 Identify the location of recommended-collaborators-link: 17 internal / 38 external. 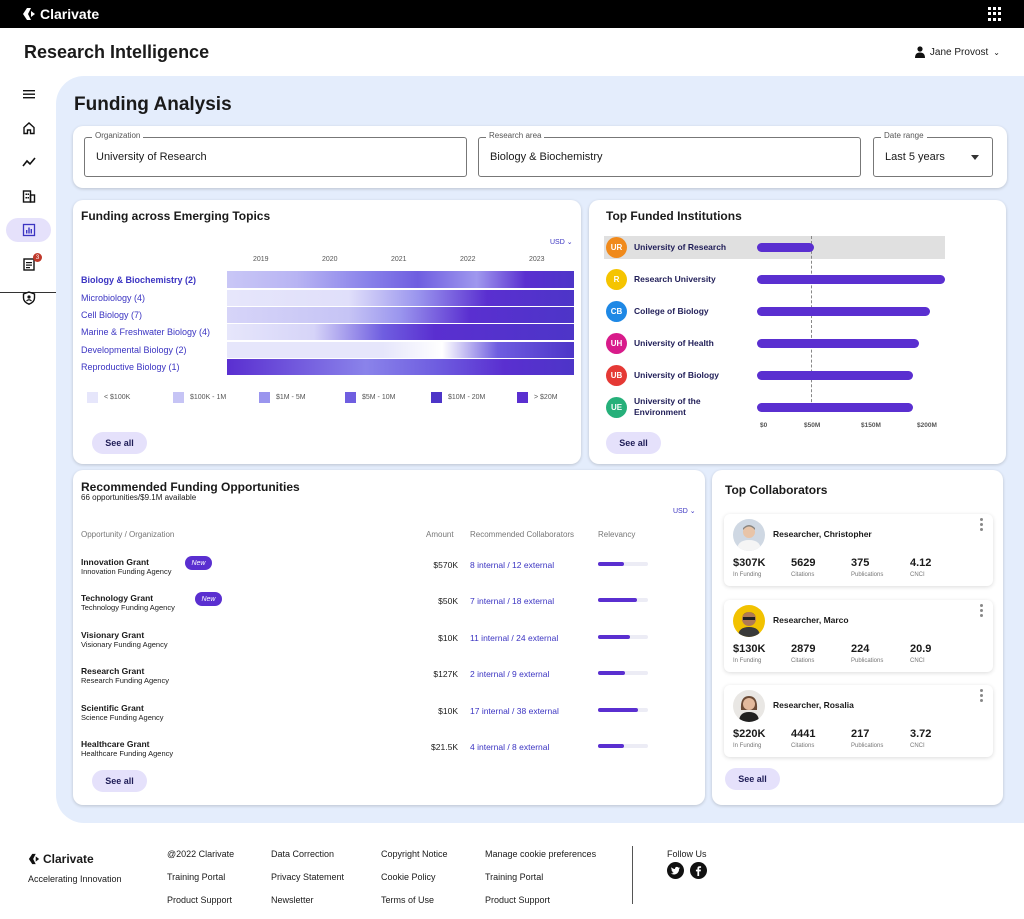
(514, 710).